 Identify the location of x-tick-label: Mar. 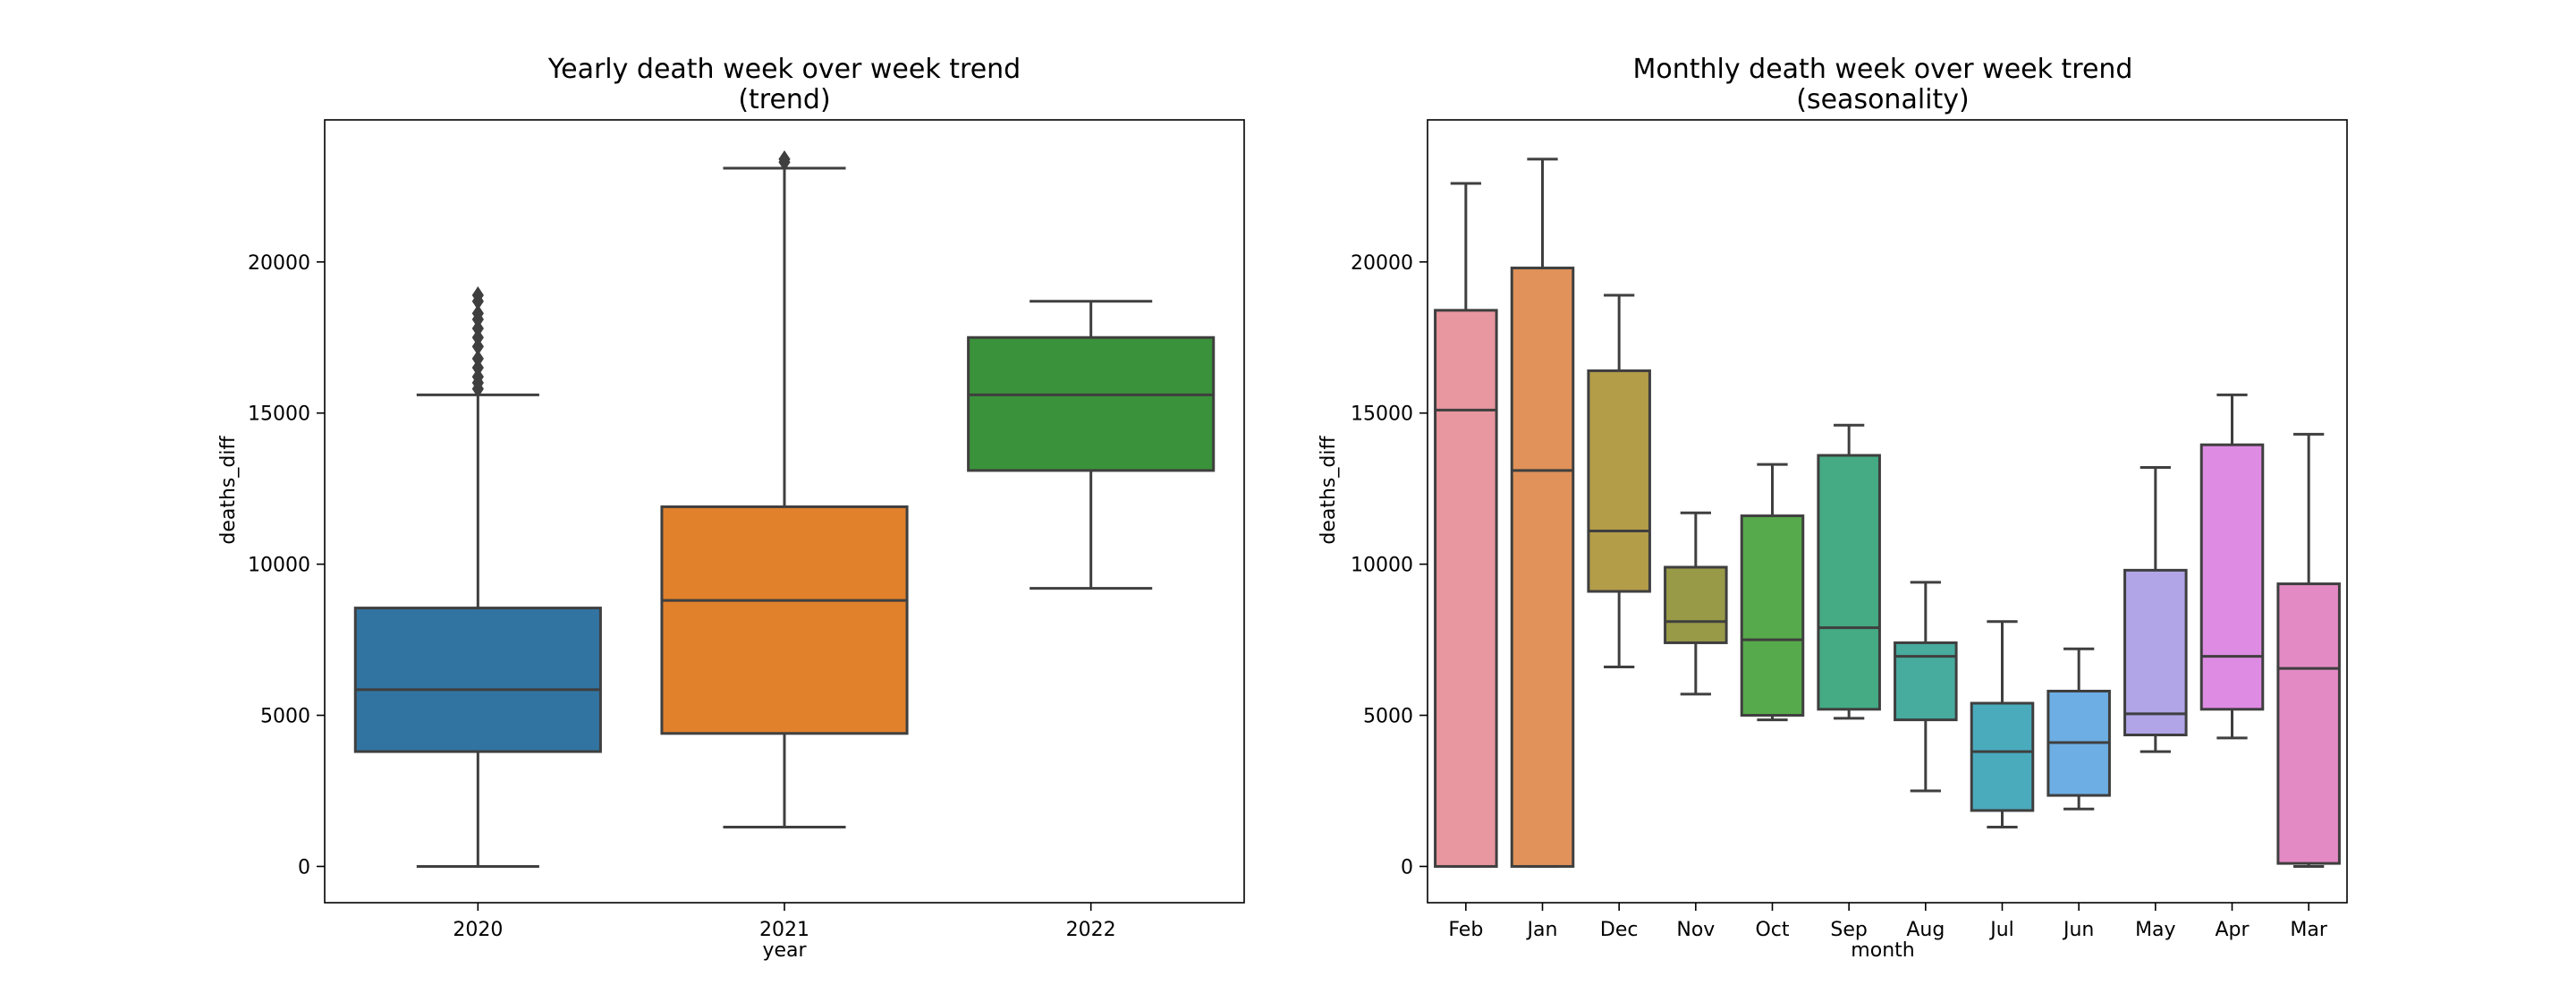
(2308, 930).